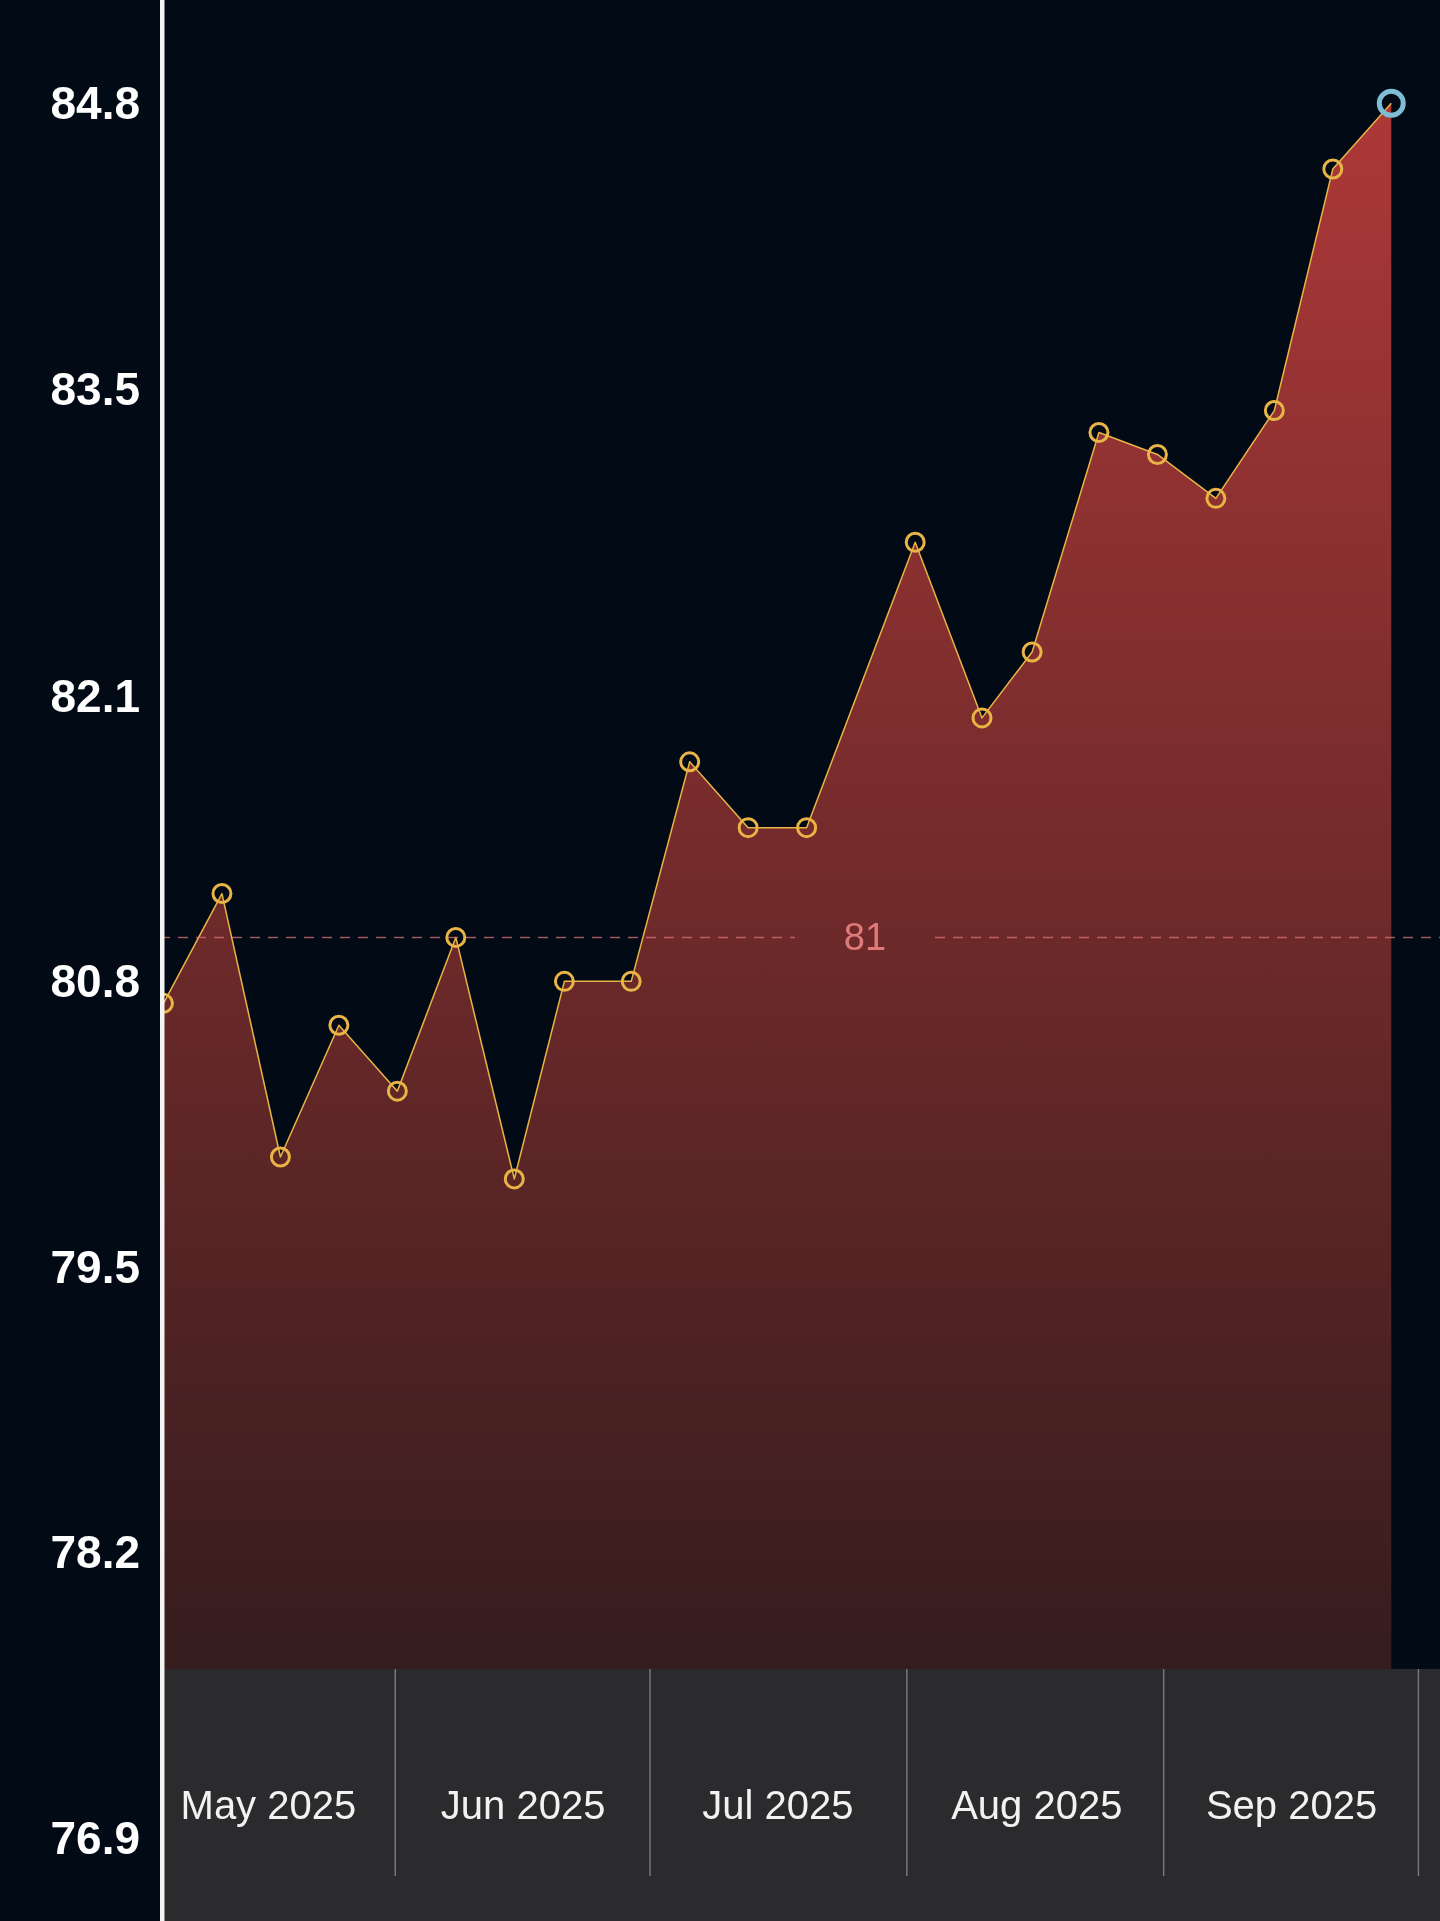 The width and height of the screenshot is (1440, 1921). Describe the element at coordinates (95, 695) in the screenshot. I see `y-tick-label: 82.1` at that location.